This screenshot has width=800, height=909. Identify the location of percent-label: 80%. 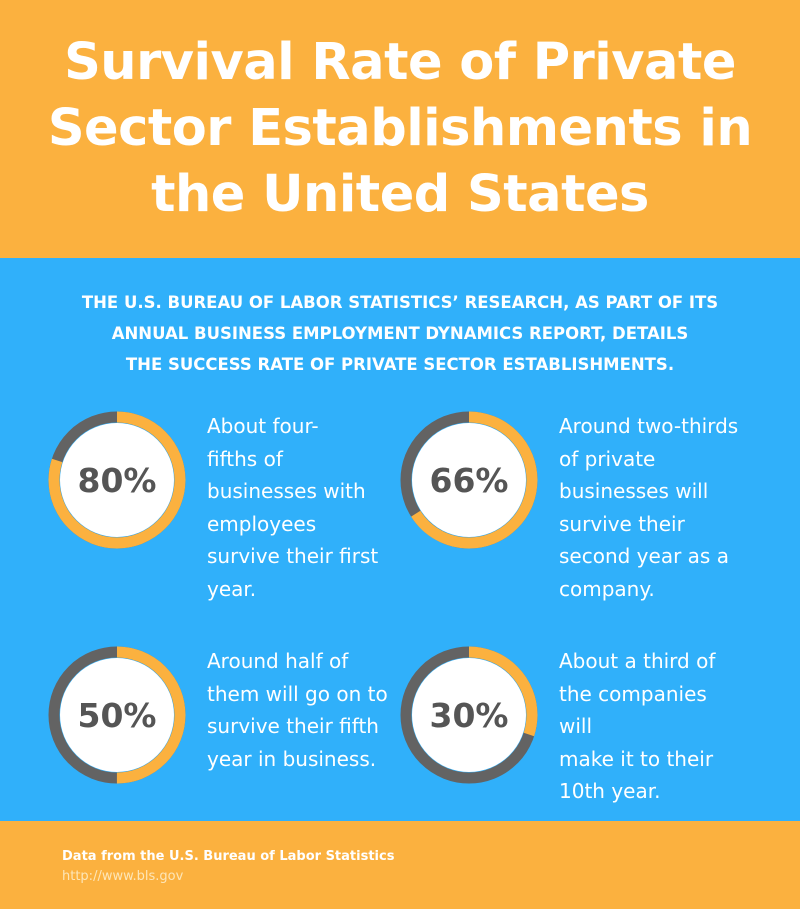
(117, 480).